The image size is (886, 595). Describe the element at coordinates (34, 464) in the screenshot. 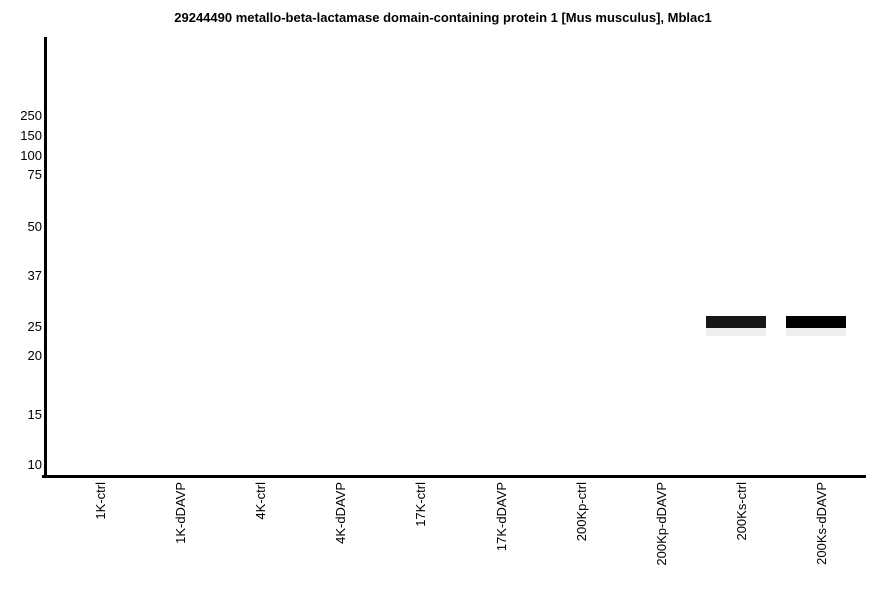

I see `mw-marker-label: 10` at that location.